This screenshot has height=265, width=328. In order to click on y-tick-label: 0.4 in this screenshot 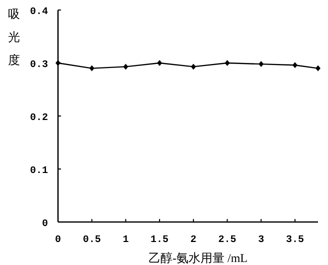, I will do `click(39, 12)`.